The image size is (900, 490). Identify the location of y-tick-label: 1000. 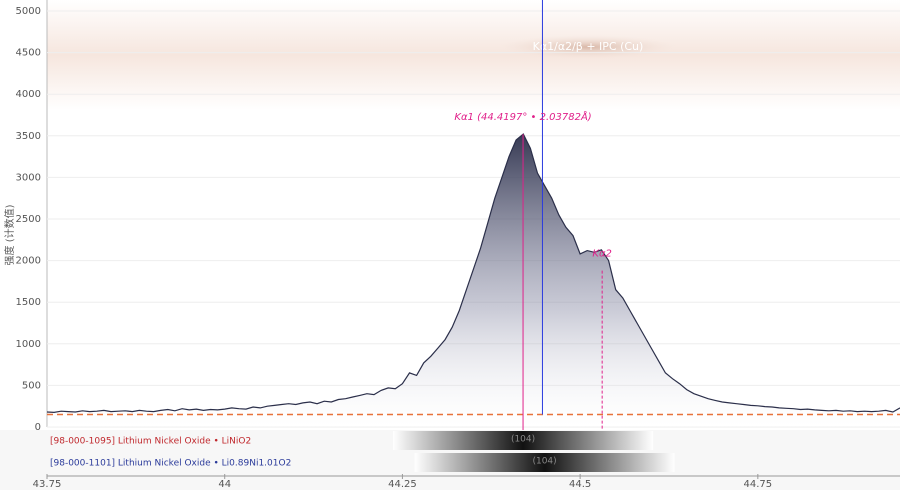
(28, 344).